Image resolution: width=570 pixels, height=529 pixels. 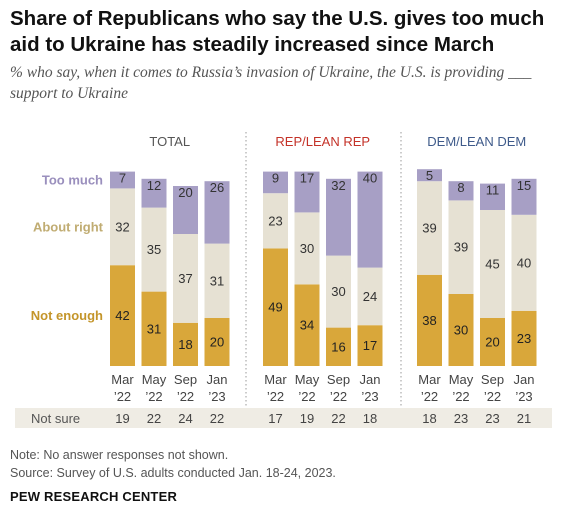 I want to click on data-label: 37, so click(x=185, y=278).